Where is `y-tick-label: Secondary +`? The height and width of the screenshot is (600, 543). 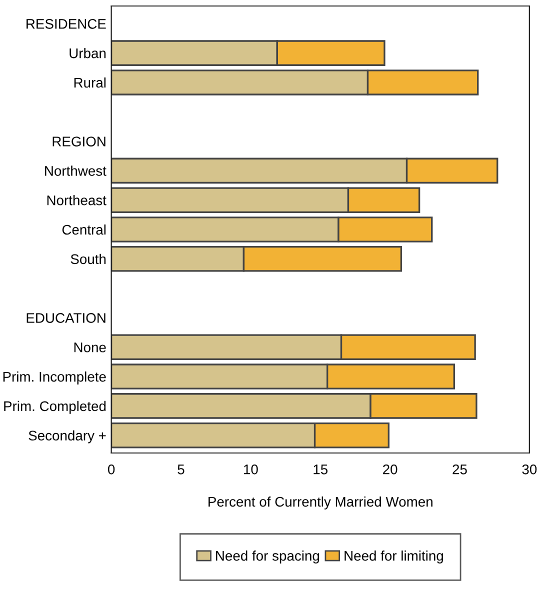 y-tick-label: Secondary + is located at coordinates (67, 437).